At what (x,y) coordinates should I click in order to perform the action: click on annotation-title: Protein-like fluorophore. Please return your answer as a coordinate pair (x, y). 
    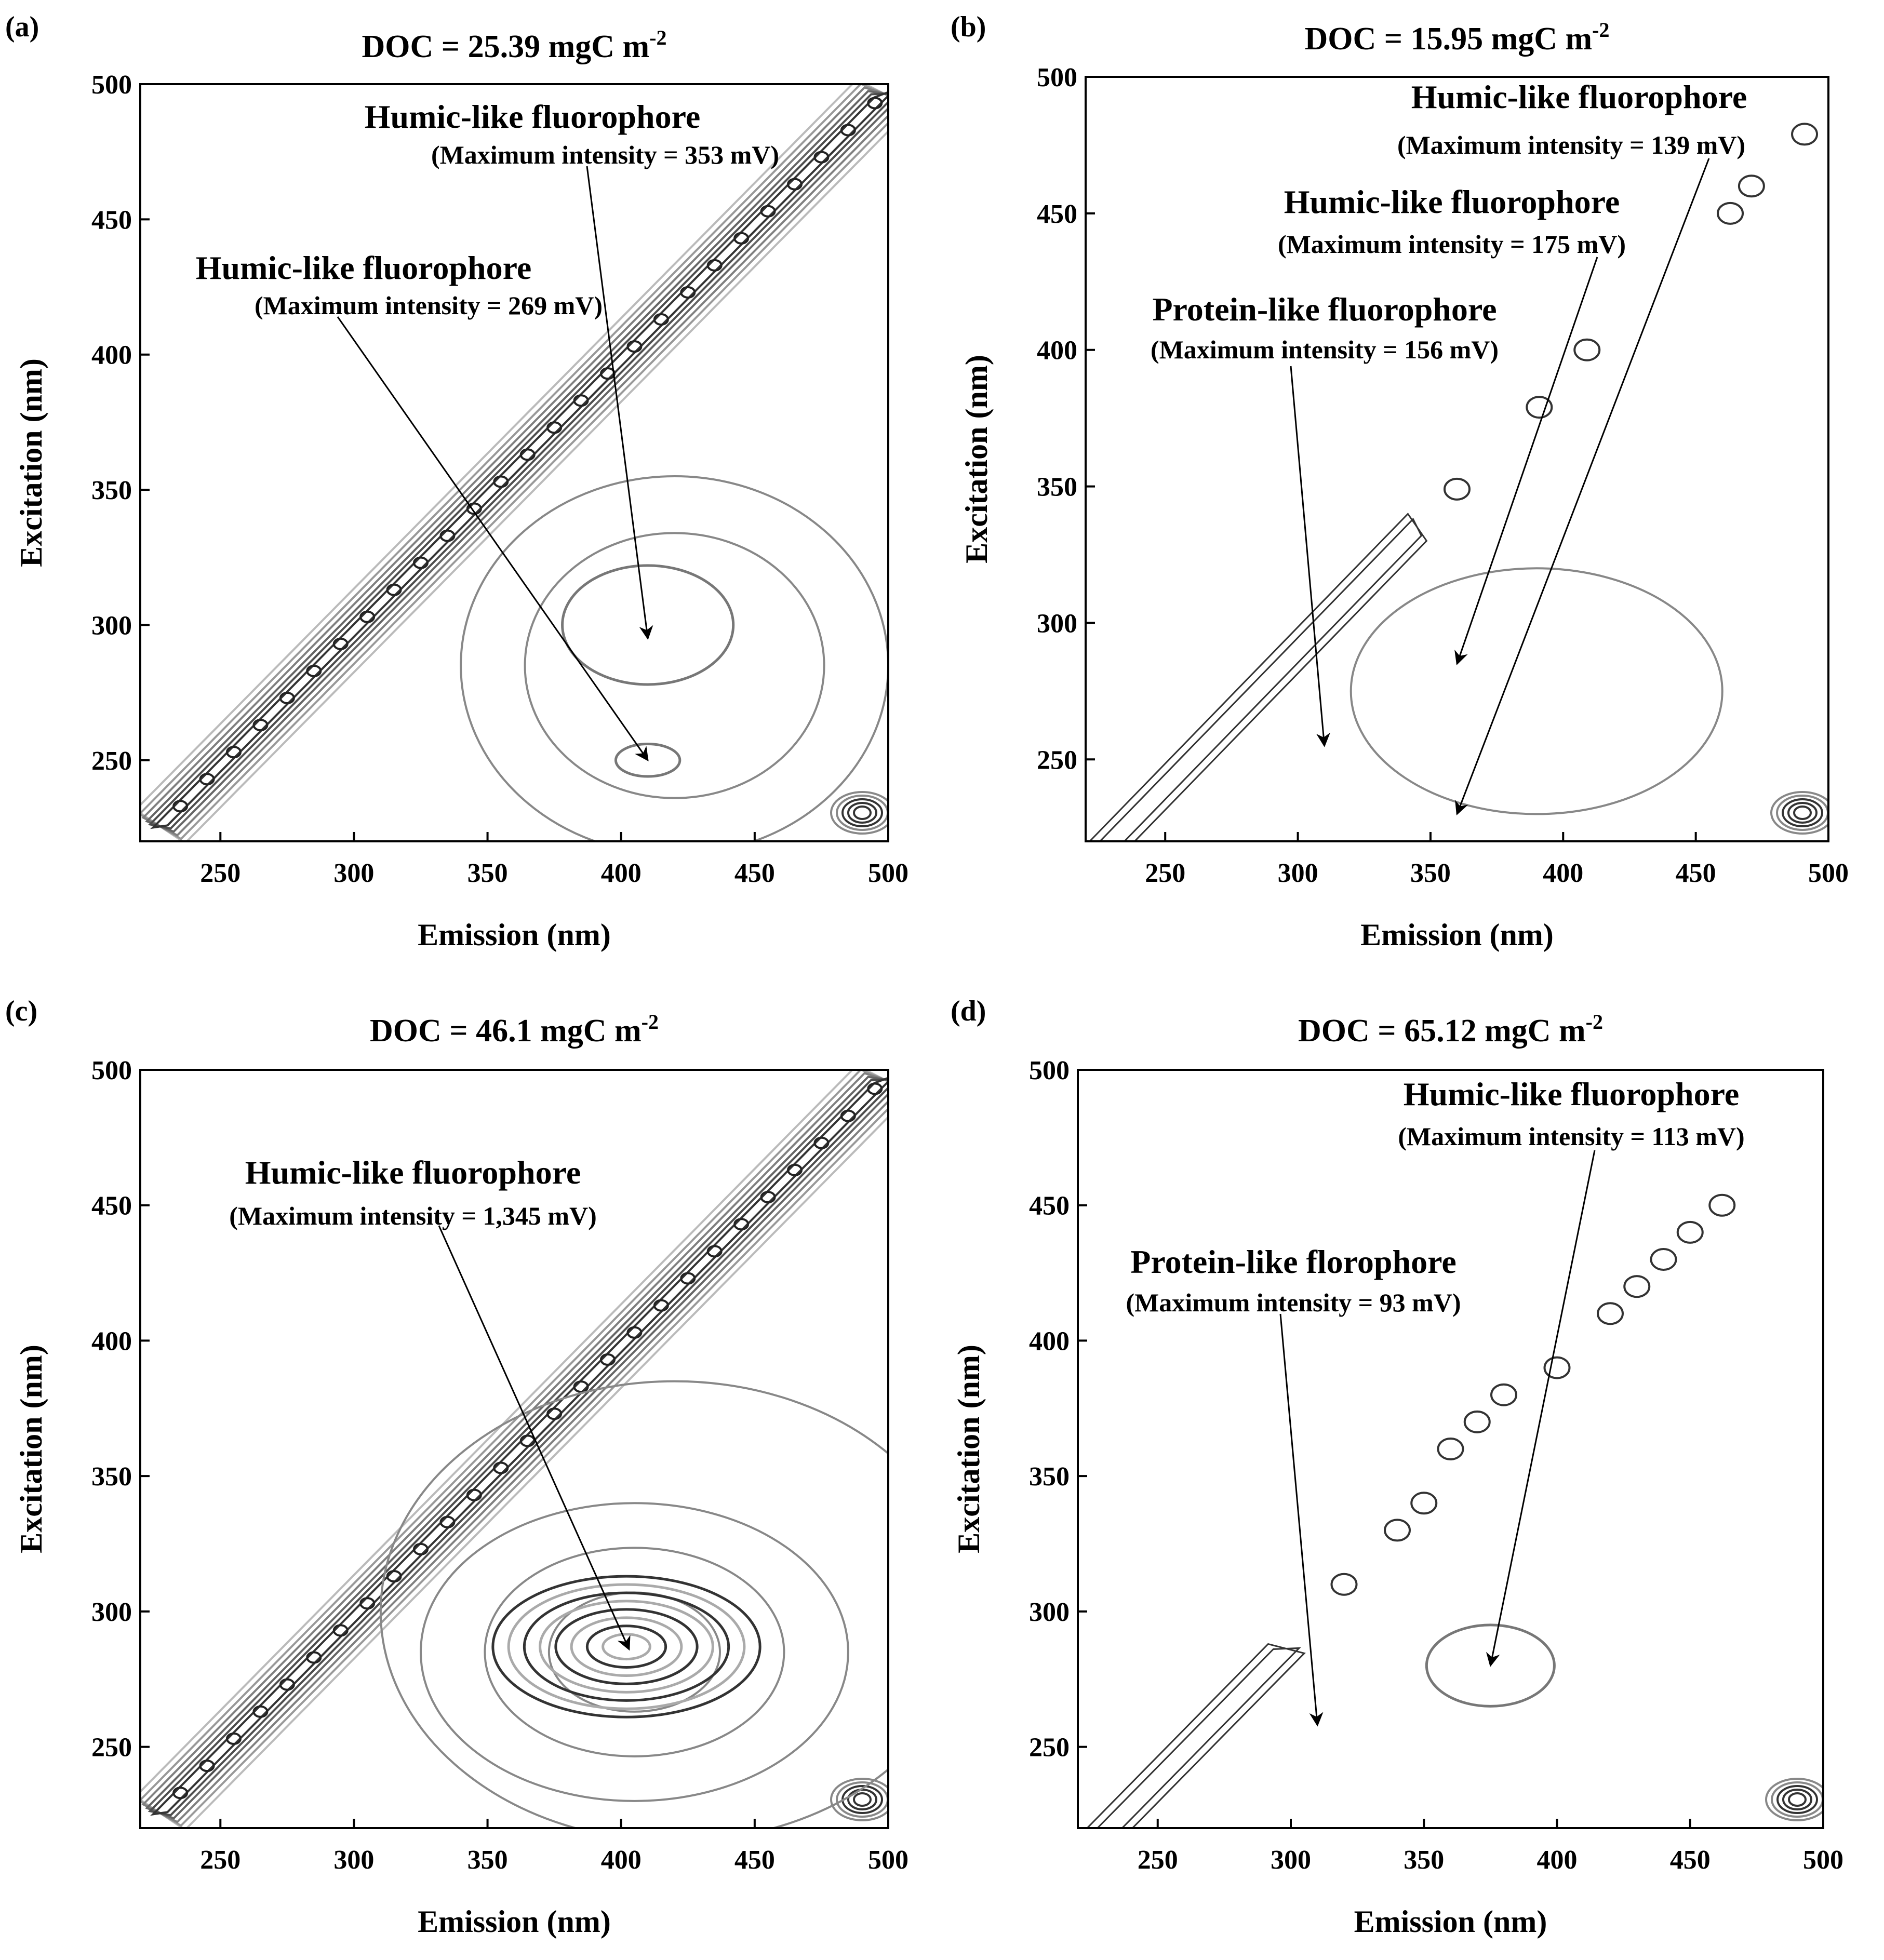
    Looking at the image, I should click on (1324, 309).